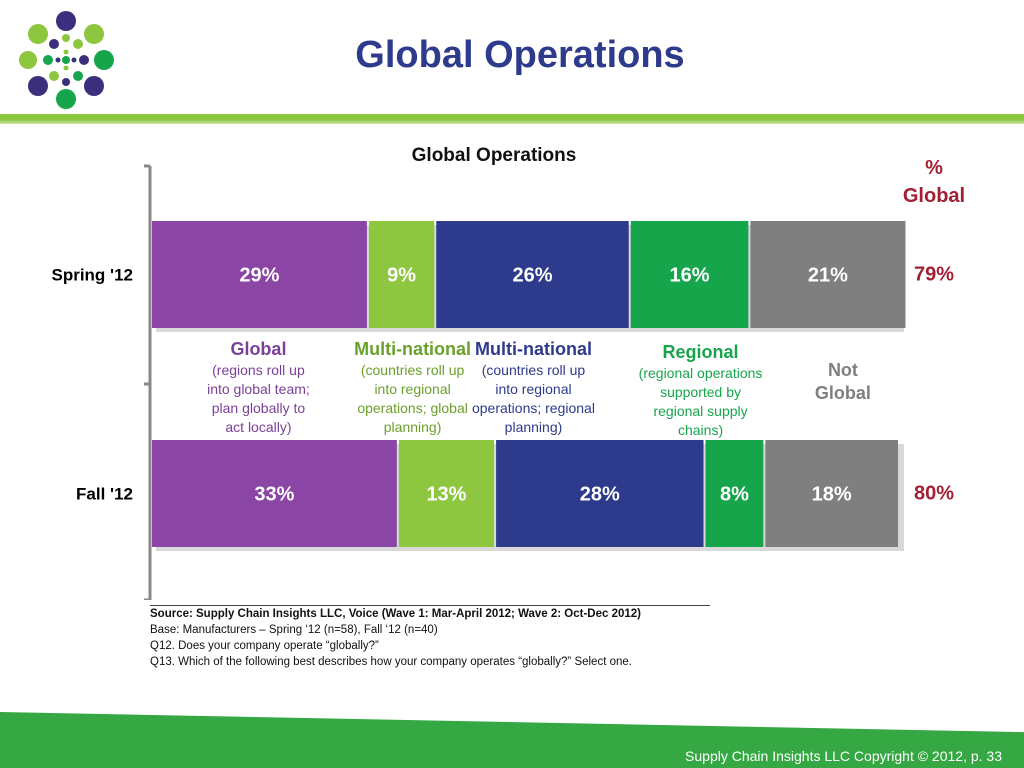 This screenshot has width=1024, height=768. What do you see at coordinates (64, 60) in the screenshot?
I see `company-logo` at bounding box center [64, 60].